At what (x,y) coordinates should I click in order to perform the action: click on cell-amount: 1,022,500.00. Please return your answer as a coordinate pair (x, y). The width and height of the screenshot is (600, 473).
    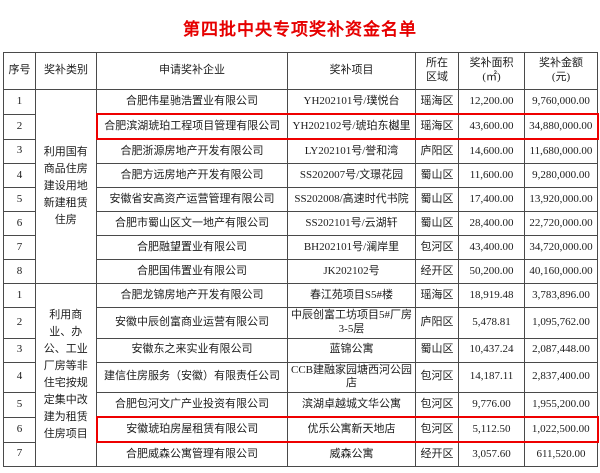
    Looking at the image, I should click on (561, 429).